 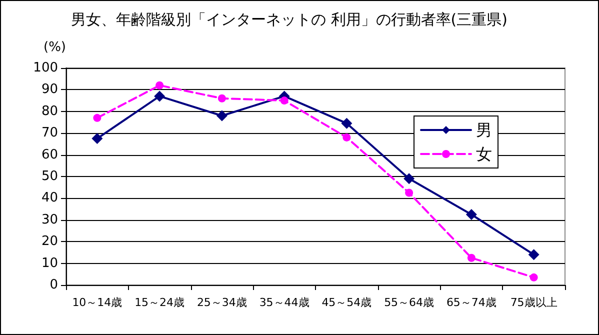 I want to click on x-tick-label: 55～64歳, so click(x=409, y=302).